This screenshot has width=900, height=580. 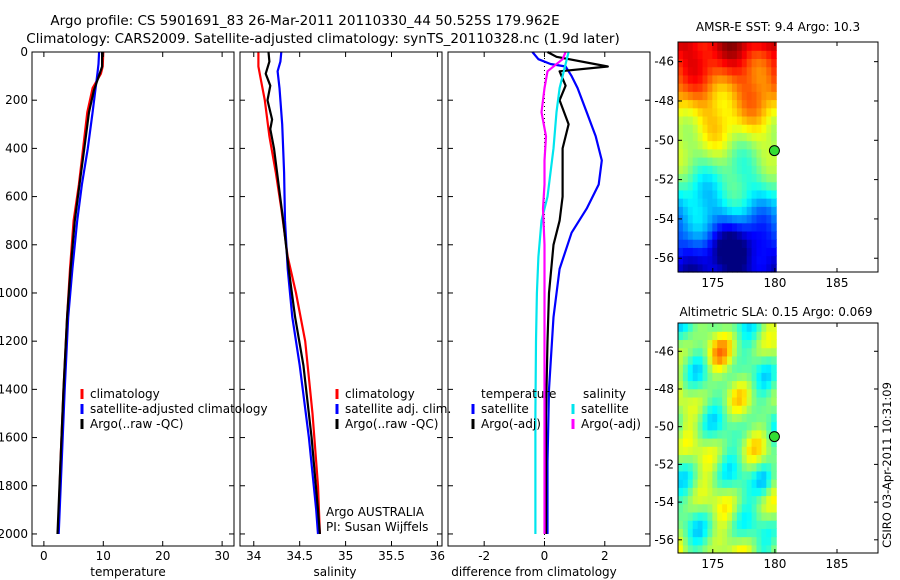 What do you see at coordinates (664, 62) in the screenshot?
I see `sst-map-ytick-label: -46` at bounding box center [664, 62].